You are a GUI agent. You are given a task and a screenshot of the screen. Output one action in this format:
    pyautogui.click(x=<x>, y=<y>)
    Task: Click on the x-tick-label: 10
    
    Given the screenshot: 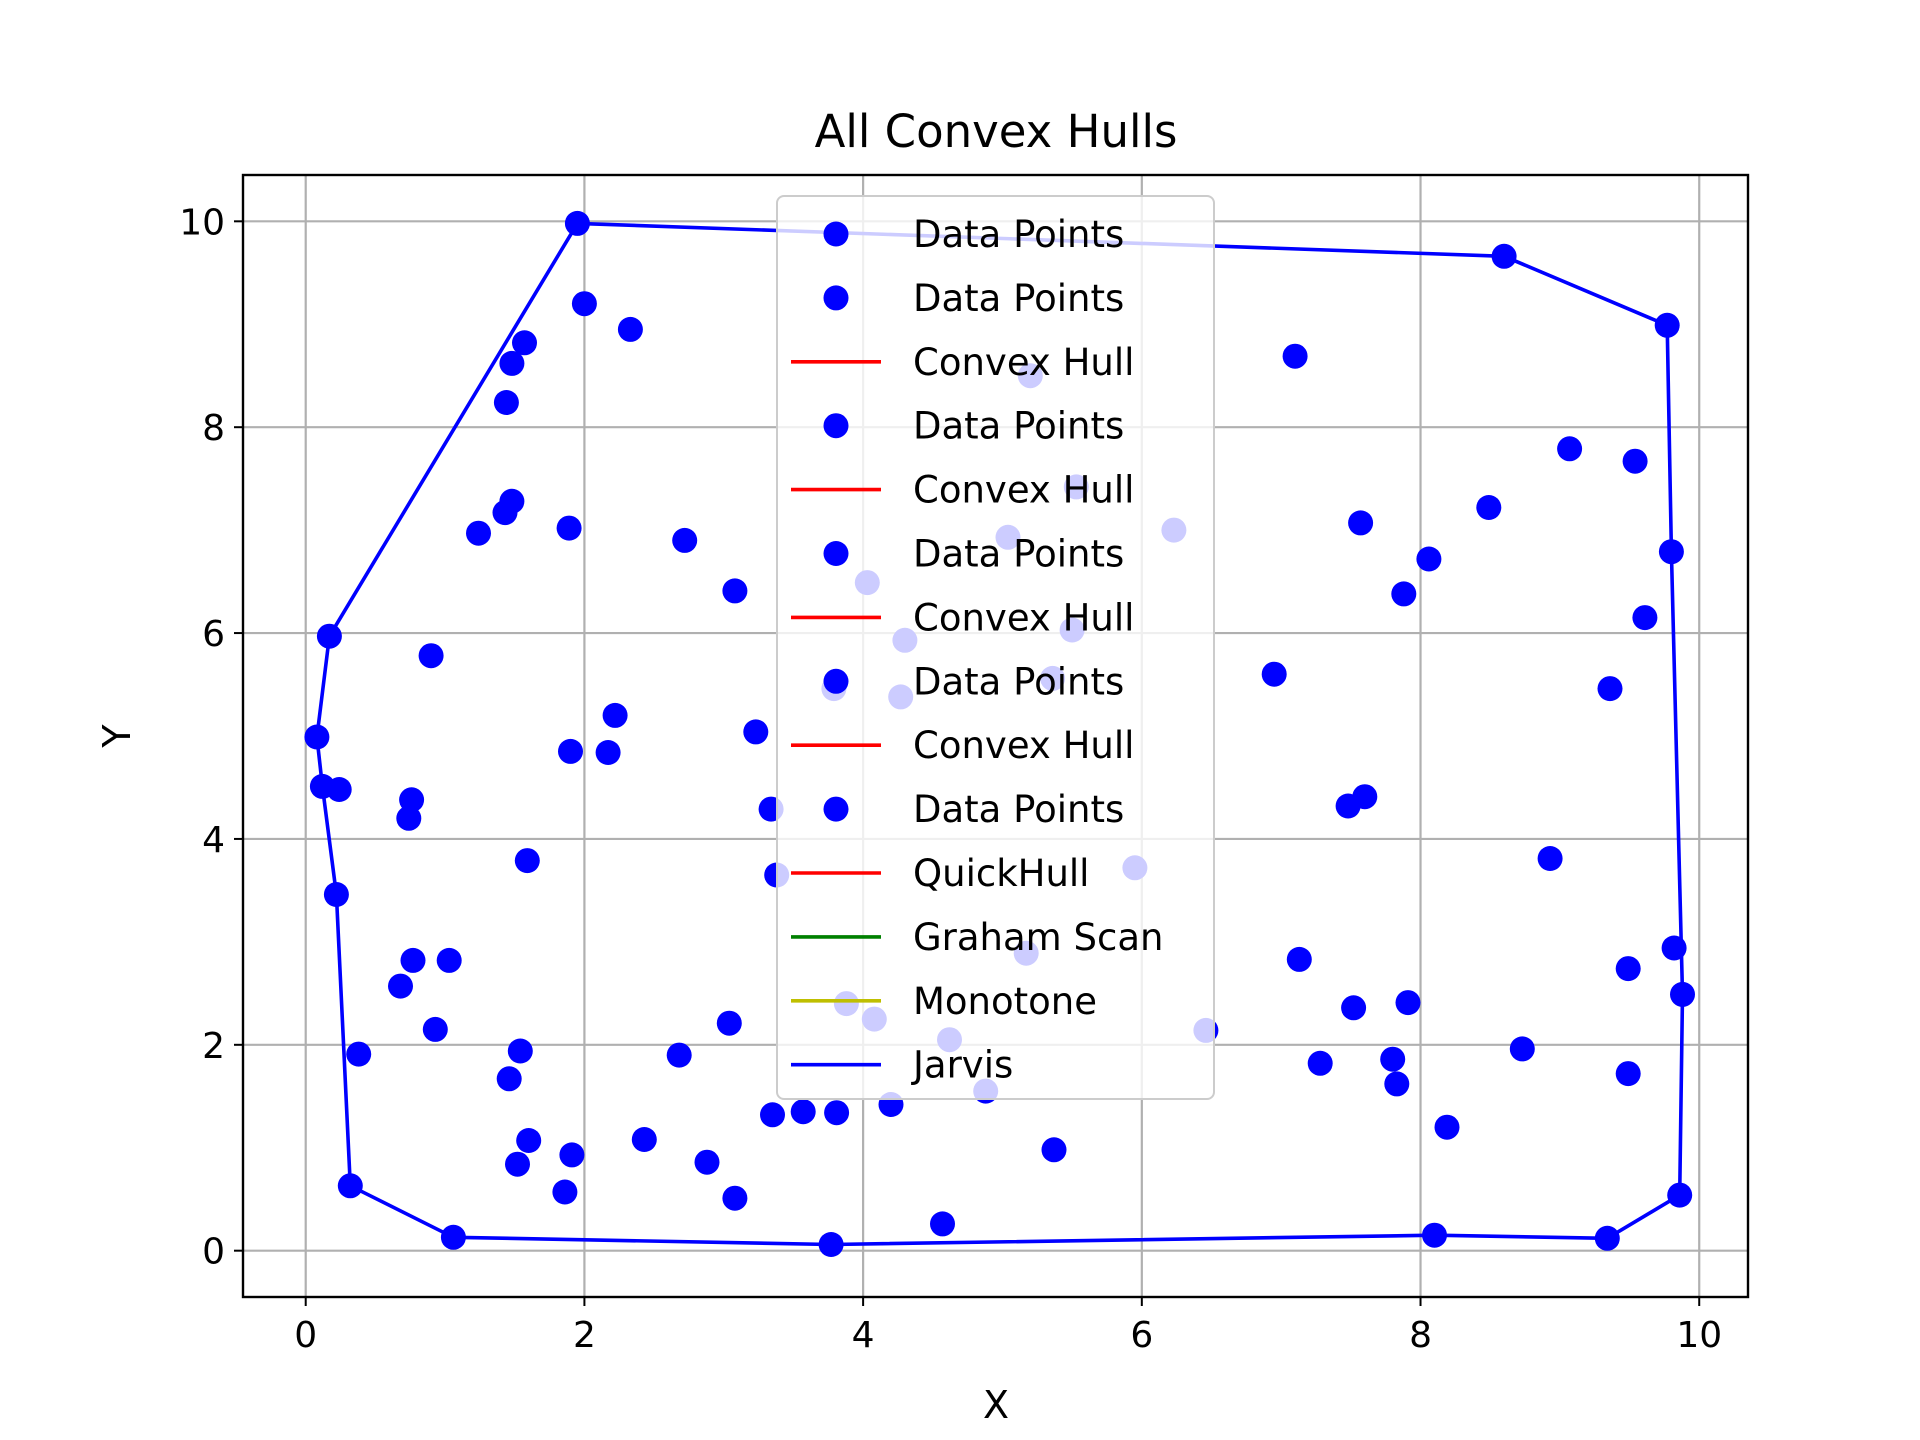 What is the action you would take?
    pyautogui.click(x=1699, y=1335)
    